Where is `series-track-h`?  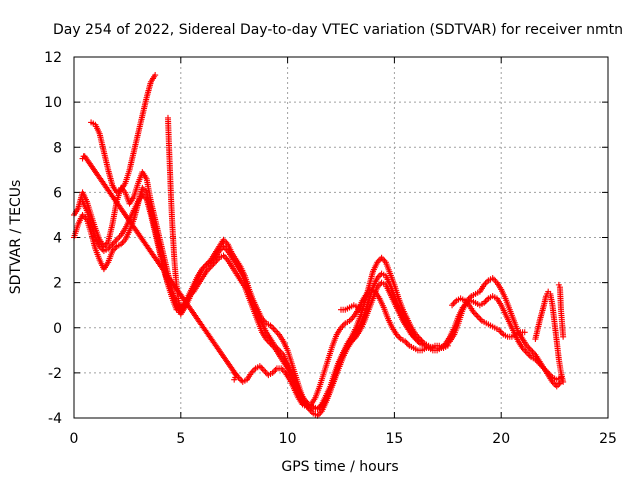 series-track-h is located at coordinates (488, 317).